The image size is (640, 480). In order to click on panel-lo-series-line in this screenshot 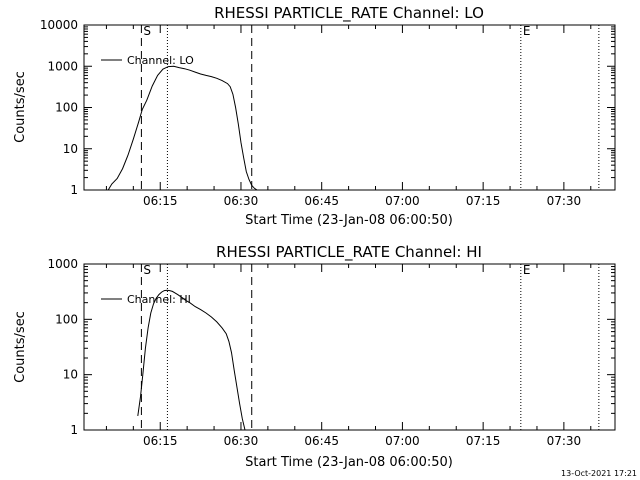, I will do `click(182, 128)`.